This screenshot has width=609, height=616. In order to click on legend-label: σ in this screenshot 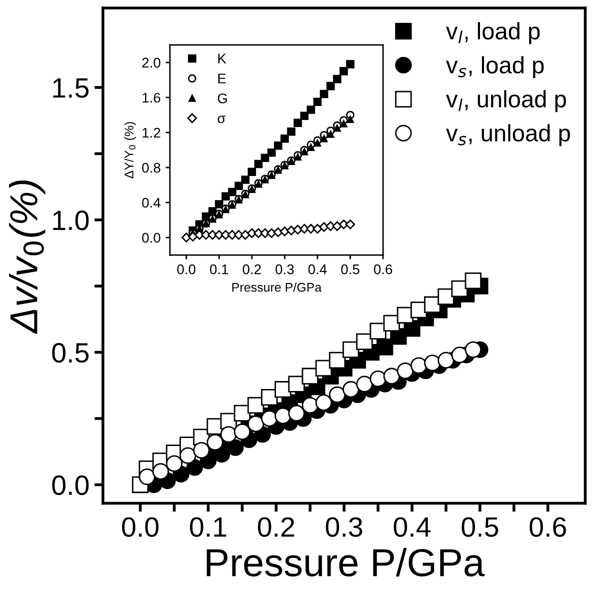, I will do `click(222, 120)`.